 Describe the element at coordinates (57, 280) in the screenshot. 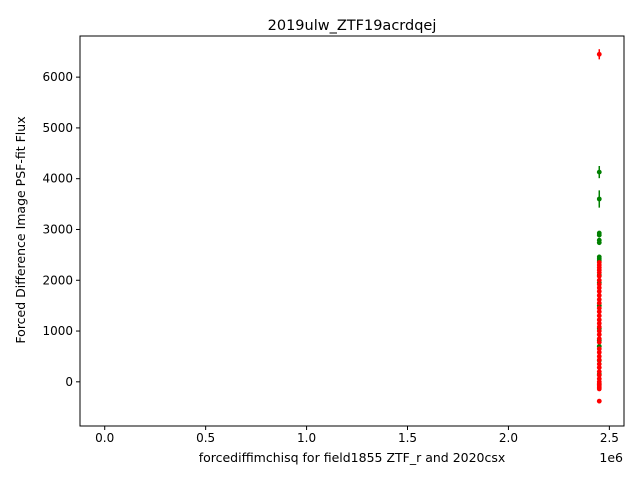

I see `y-tick-label: 2000` at that location.